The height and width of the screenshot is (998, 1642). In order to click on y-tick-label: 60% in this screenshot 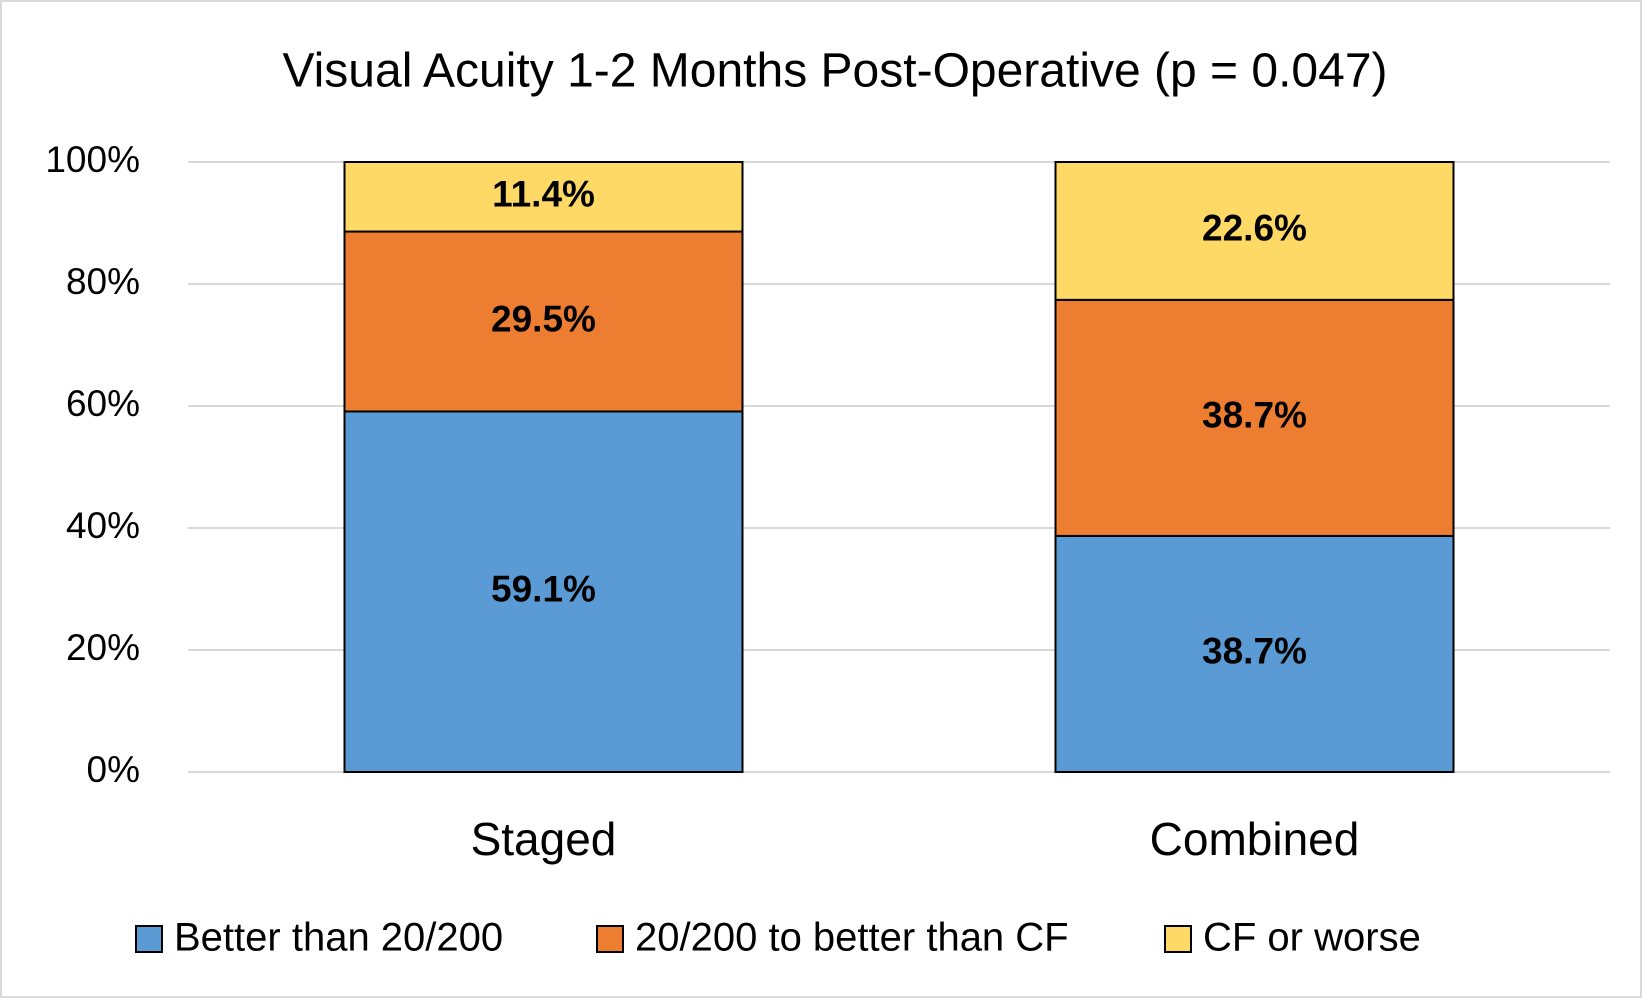, I will do `click(103, 403)`.